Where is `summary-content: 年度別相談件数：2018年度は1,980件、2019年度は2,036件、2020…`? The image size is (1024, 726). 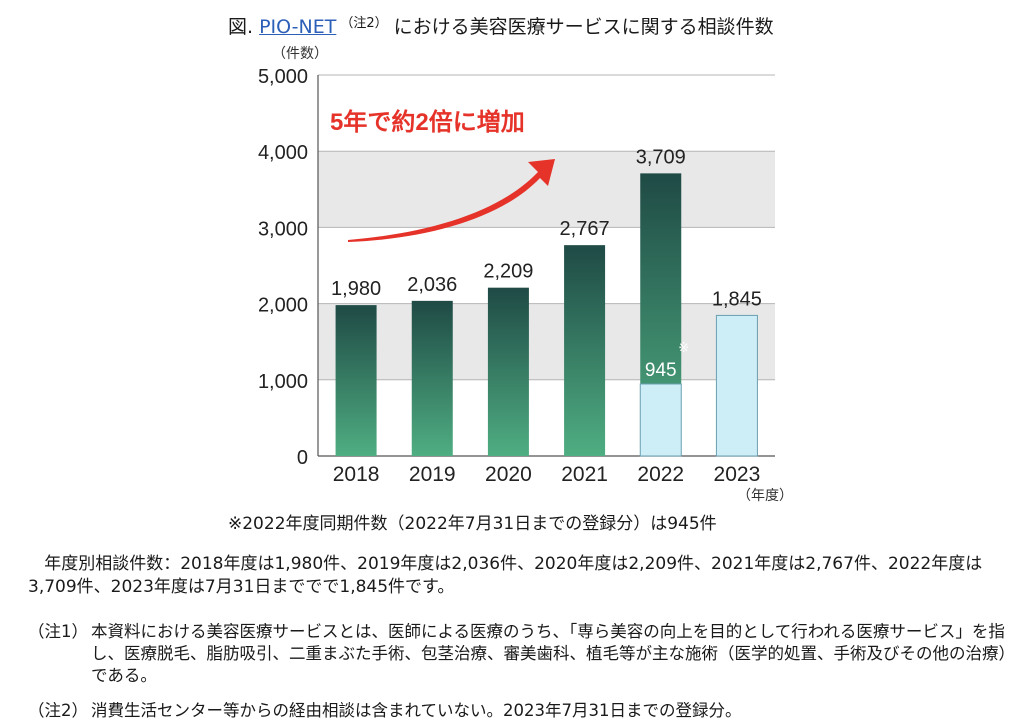 summary-content: 年度別相談件数：2018年度は1,980件、2019年度は2,036件、2020… is located at coordinates (505, 575).